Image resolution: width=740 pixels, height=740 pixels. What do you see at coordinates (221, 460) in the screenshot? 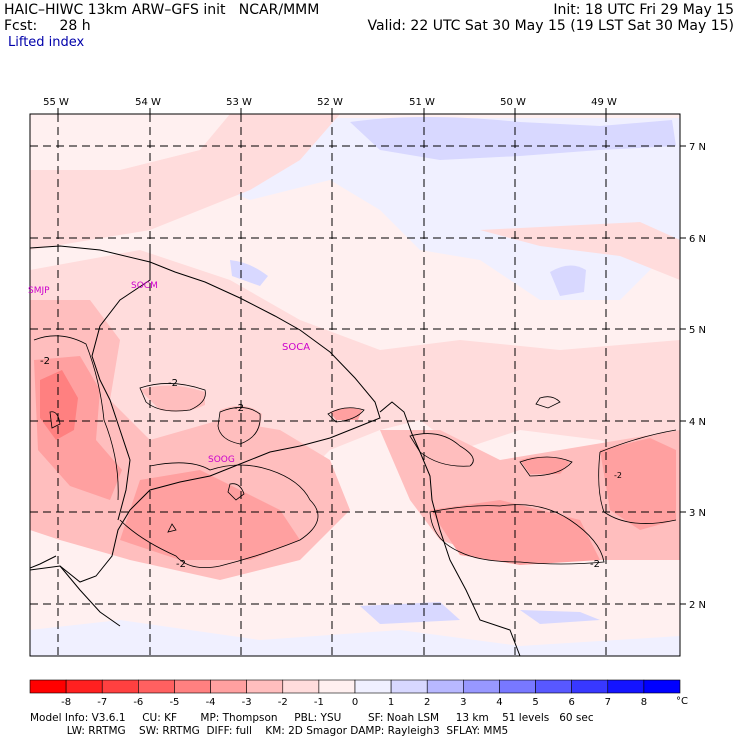
I see `station-label: SOOG` at bounding box center [221, 460].